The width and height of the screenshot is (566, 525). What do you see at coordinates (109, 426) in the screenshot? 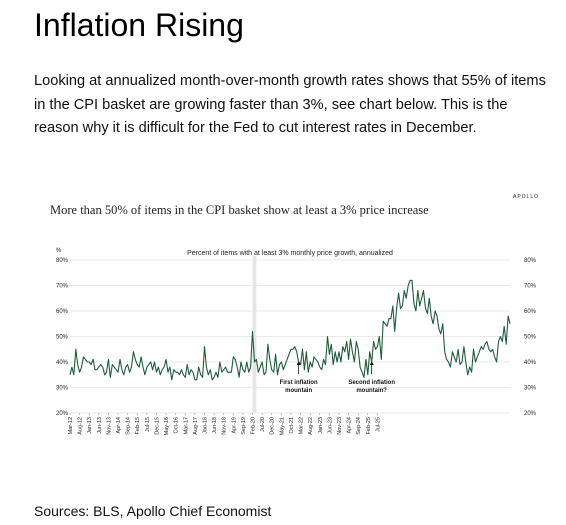
I see `x-tick-label: Nov-13` at bounding box center [109, 426].